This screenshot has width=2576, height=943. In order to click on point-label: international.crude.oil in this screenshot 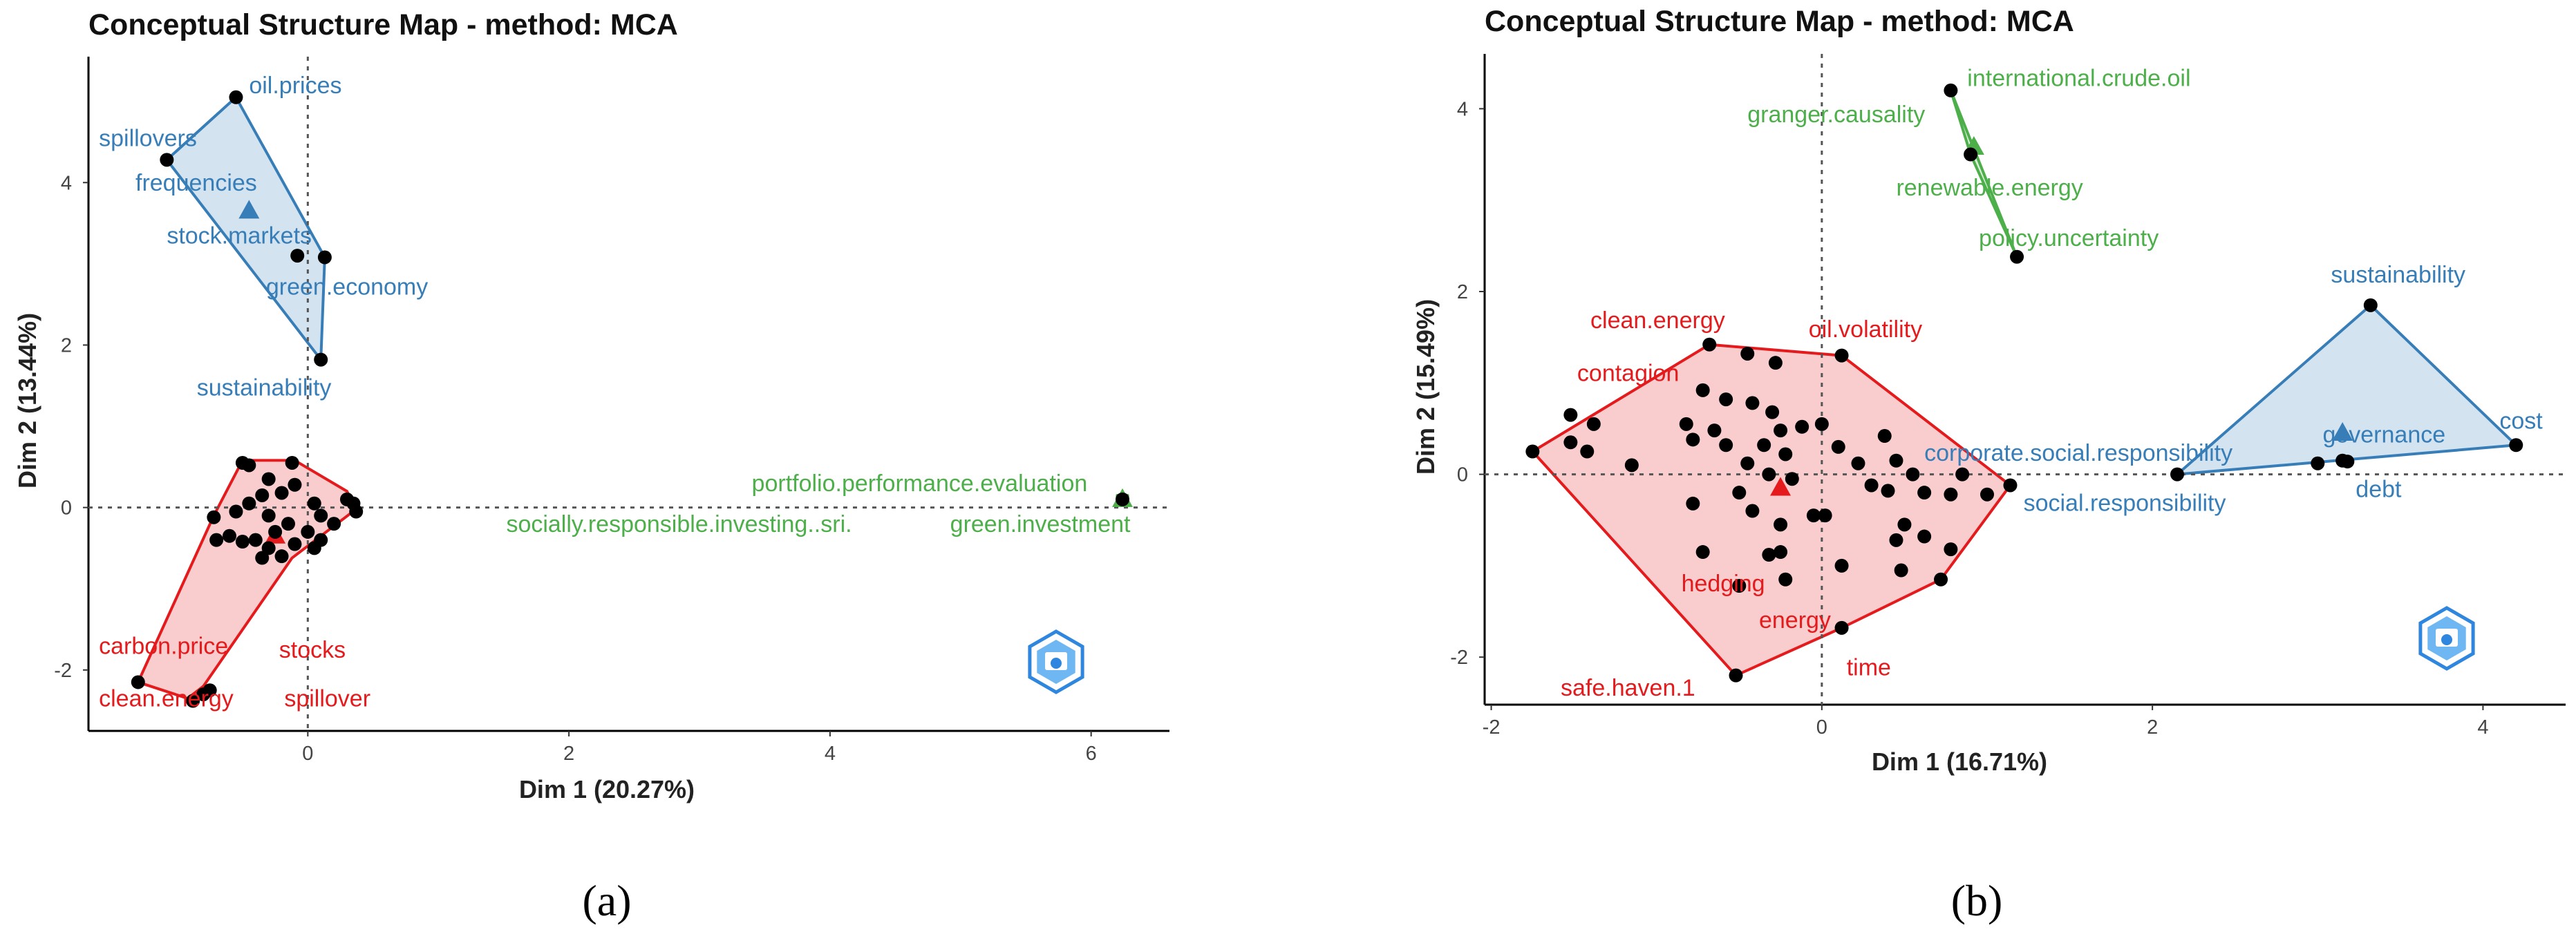, I will do `click(2078, 78)`.